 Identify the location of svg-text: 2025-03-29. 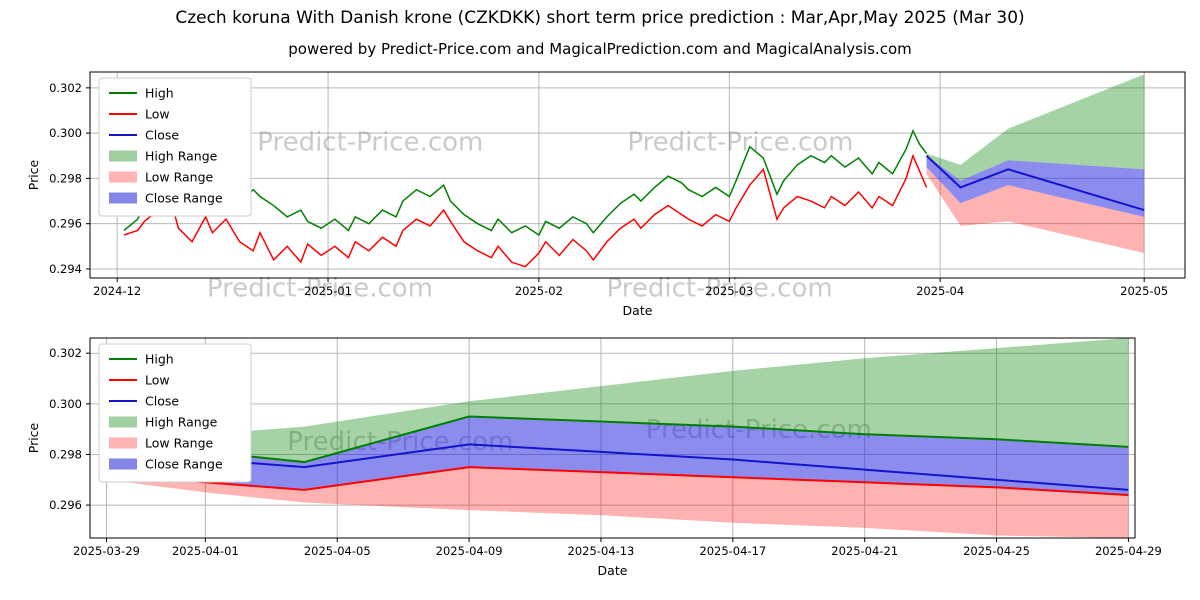
(106, 551).